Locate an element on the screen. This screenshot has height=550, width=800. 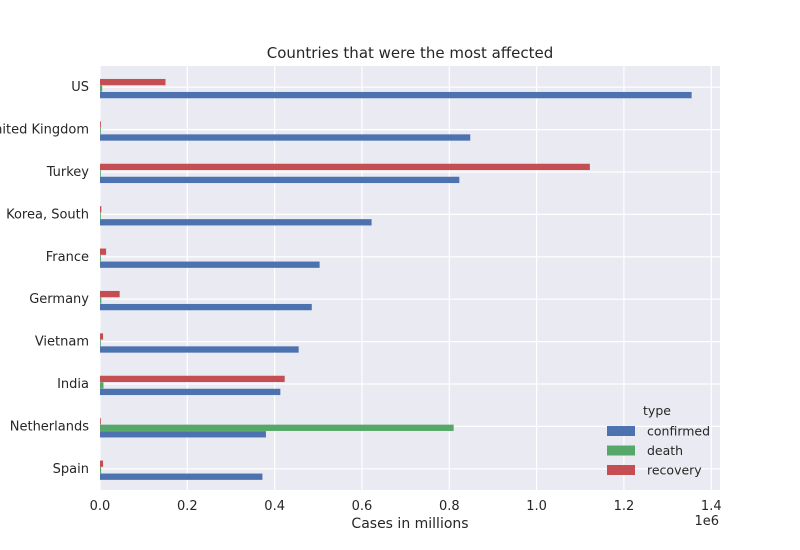
bar-confirmed-us is located at coordinates (396, 95).